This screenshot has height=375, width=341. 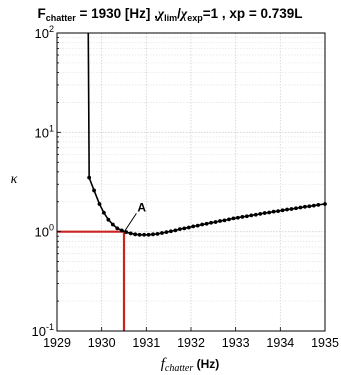 What do you see at coordinates (179, 13) in the screenshot?
I see `title-slash: /` at bounding box center [179, 13].